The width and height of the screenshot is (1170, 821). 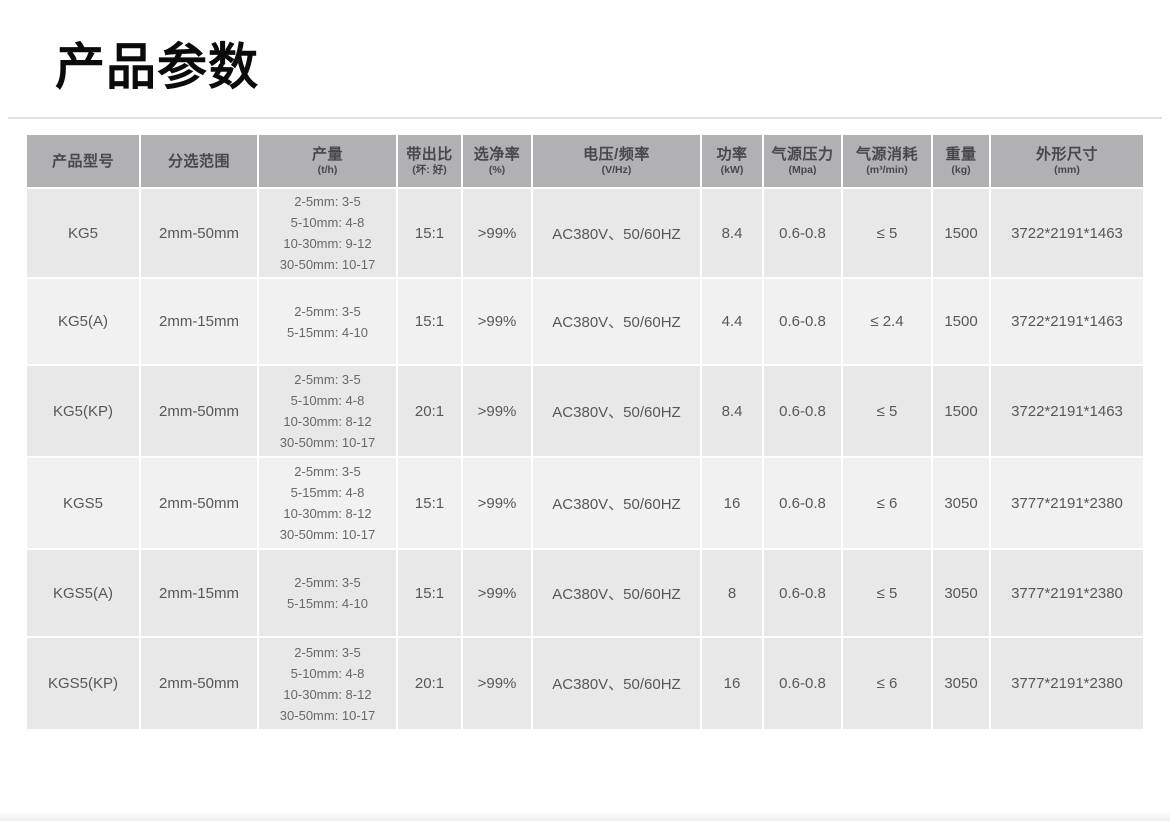 What do you see at coordinates (84, 322) in the screenshot?
I see `cell-model: KG5(A)` at bounding box center [84, 322].